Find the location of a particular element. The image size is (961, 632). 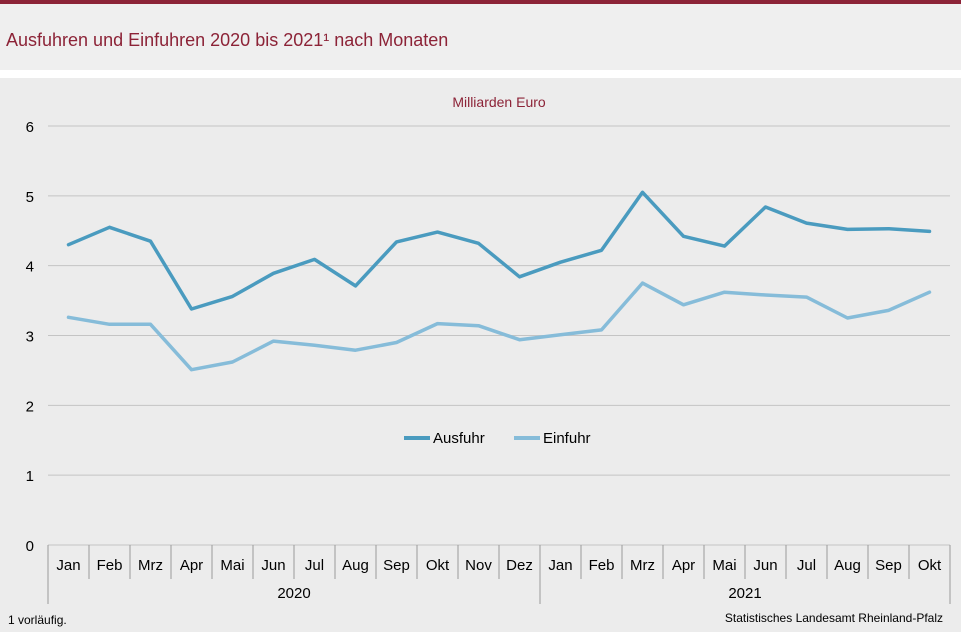

y-tick-label: 1 is located at coordinates (30, 476).